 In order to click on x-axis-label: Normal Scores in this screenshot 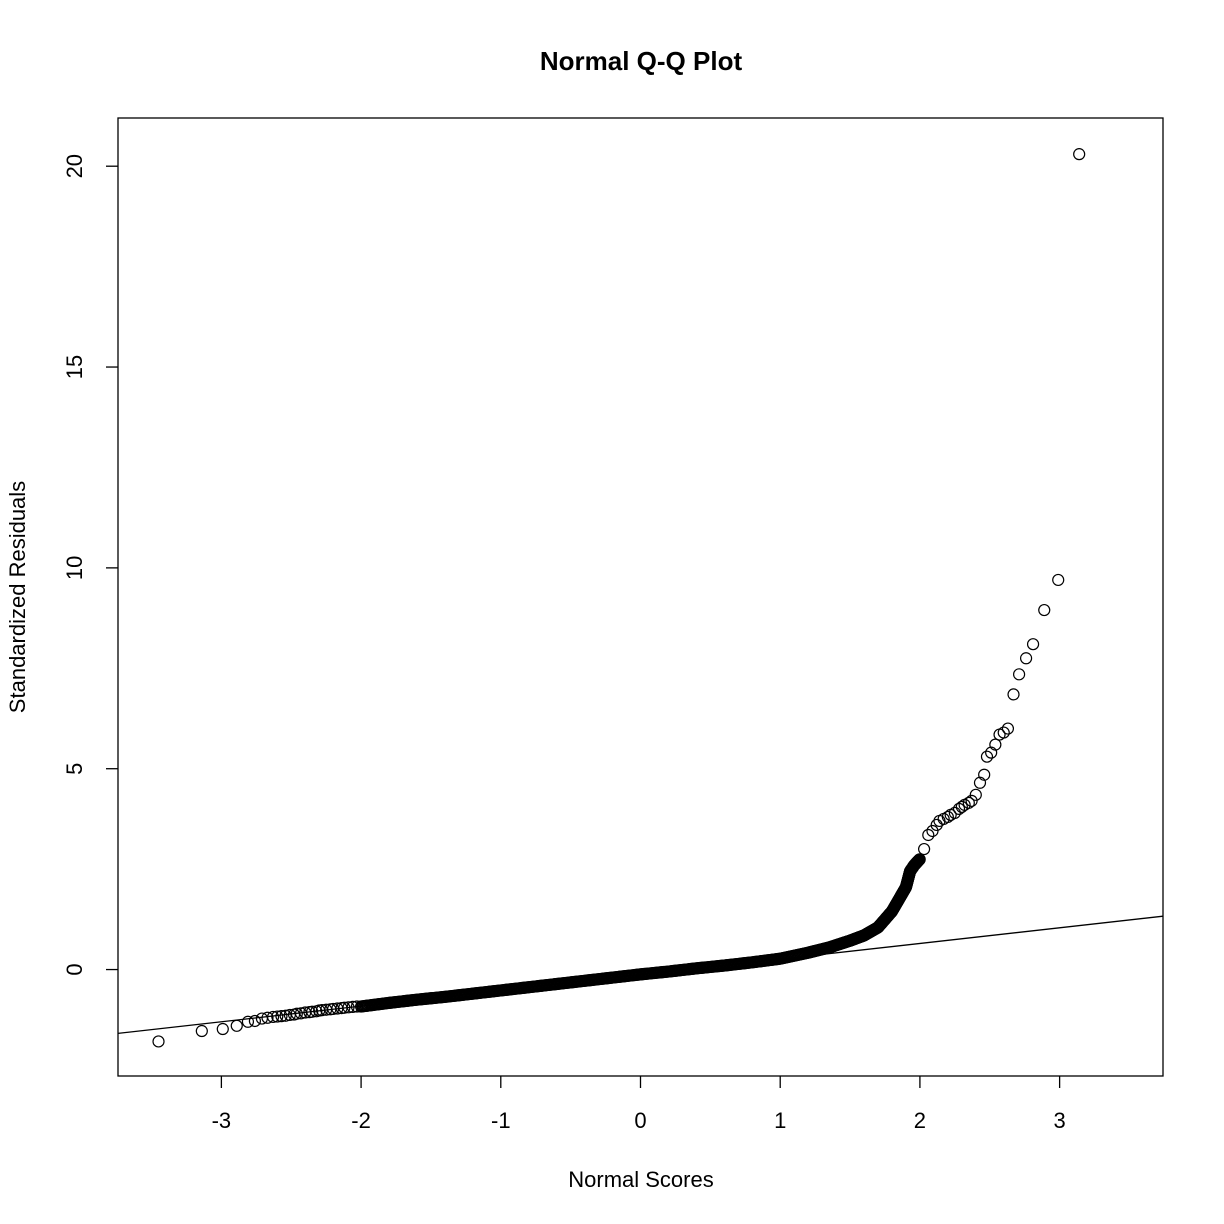, I will do `click(640, 1179)`.